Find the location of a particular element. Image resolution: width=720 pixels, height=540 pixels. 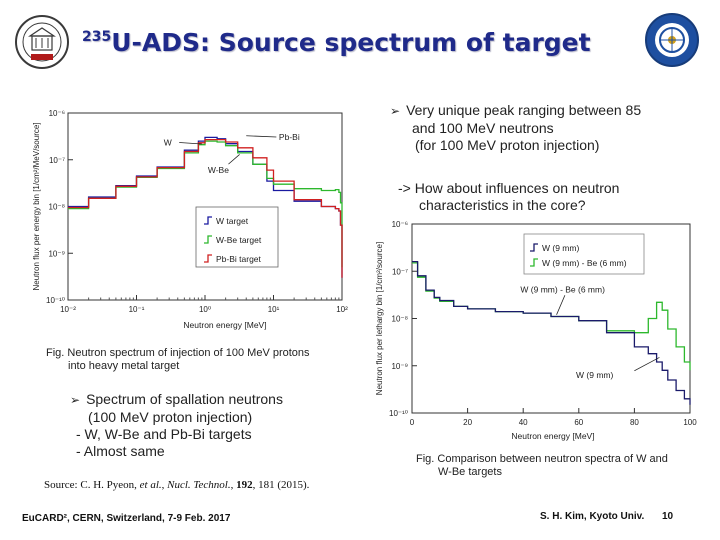

bullet-line: - Almost same is located at coordinates (120, 451).